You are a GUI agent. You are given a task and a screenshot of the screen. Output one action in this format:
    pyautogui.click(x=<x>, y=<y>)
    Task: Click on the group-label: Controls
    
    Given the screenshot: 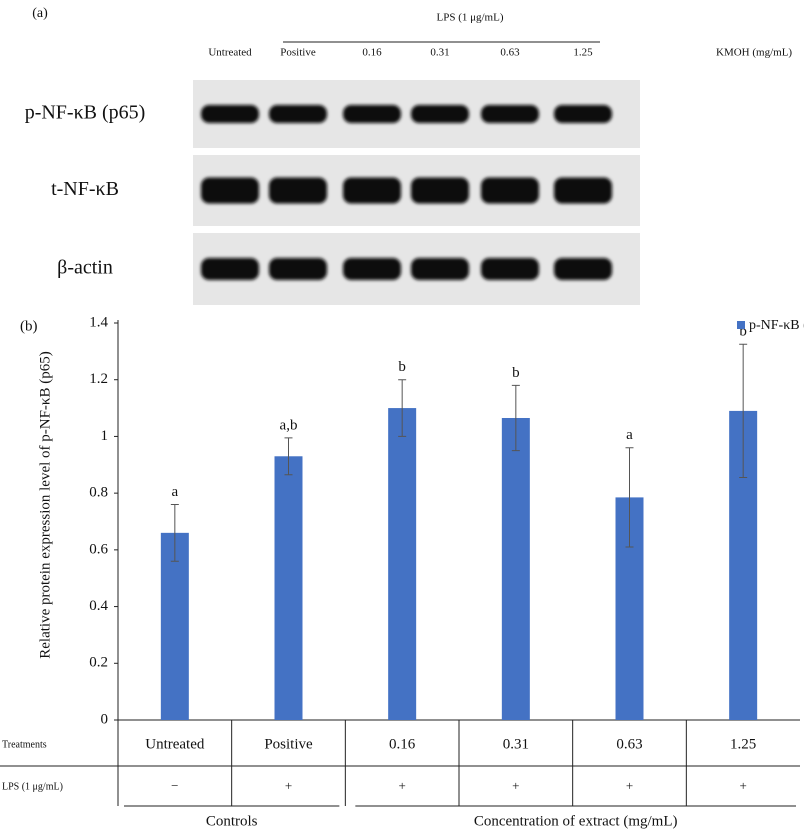 What is the action you would take?
    pyautogui.click(x=232, y=821)
    